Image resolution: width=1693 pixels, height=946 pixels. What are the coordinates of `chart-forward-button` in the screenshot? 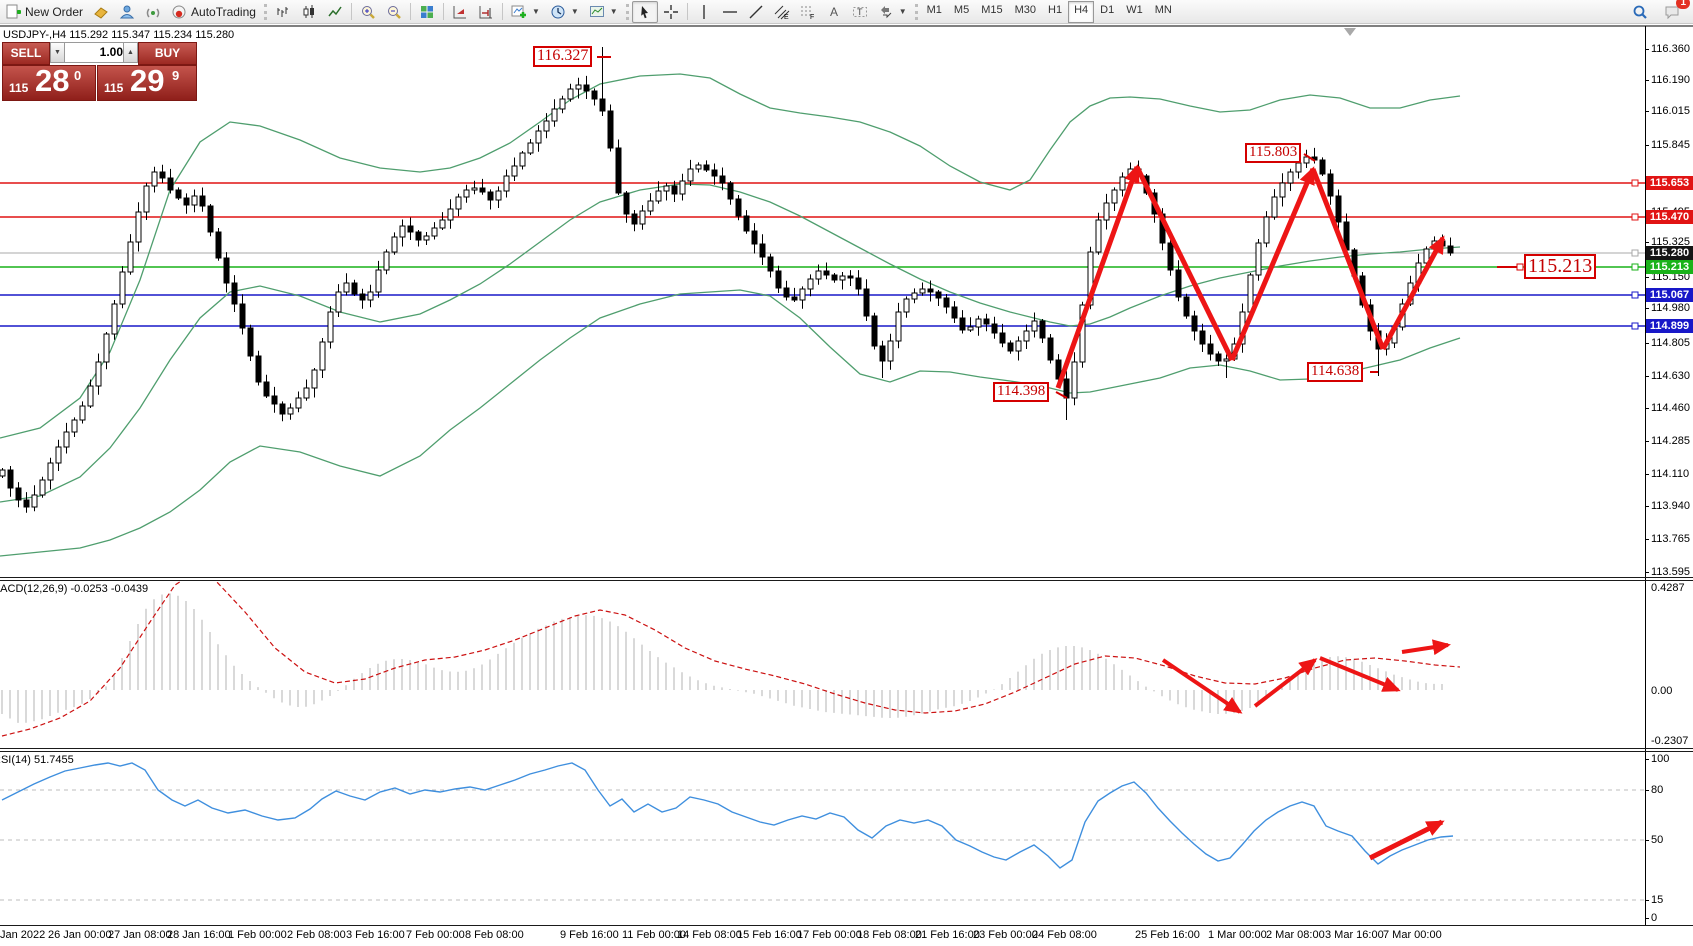 It's located at (460, 12).